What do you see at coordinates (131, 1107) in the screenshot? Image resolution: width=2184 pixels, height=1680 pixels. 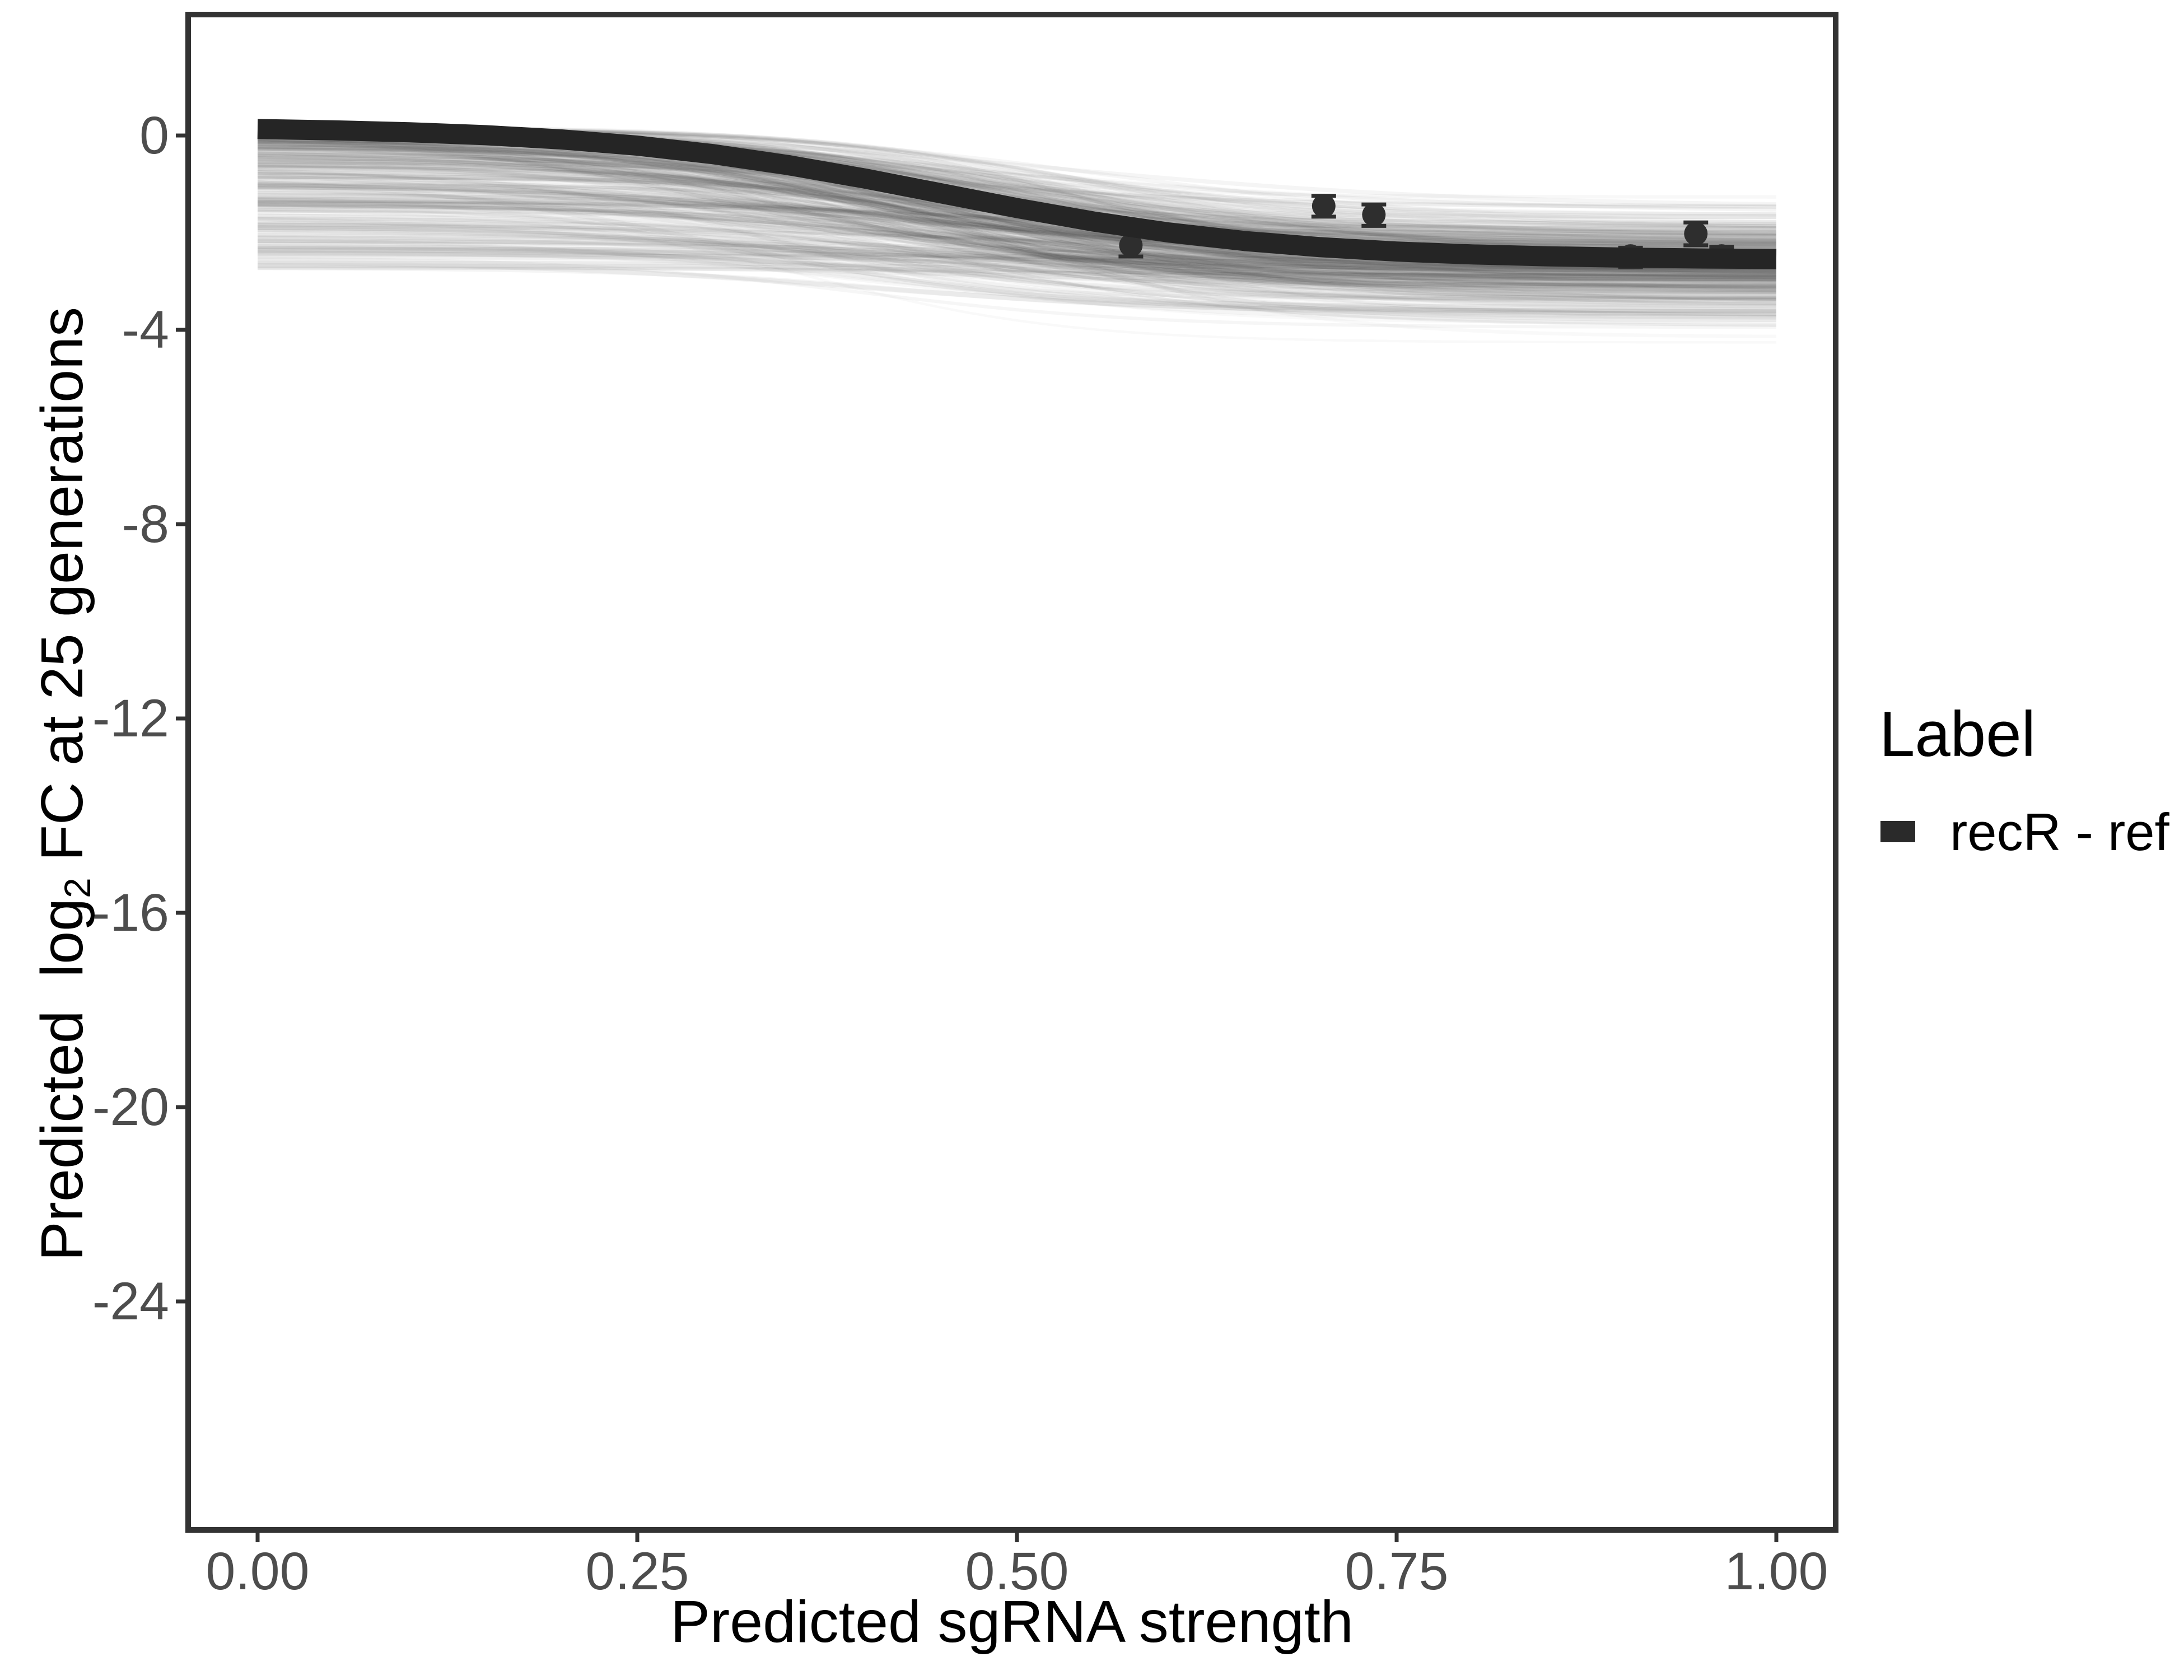 I see `y-tick-label: -20` at bounding box center [131, 1107].